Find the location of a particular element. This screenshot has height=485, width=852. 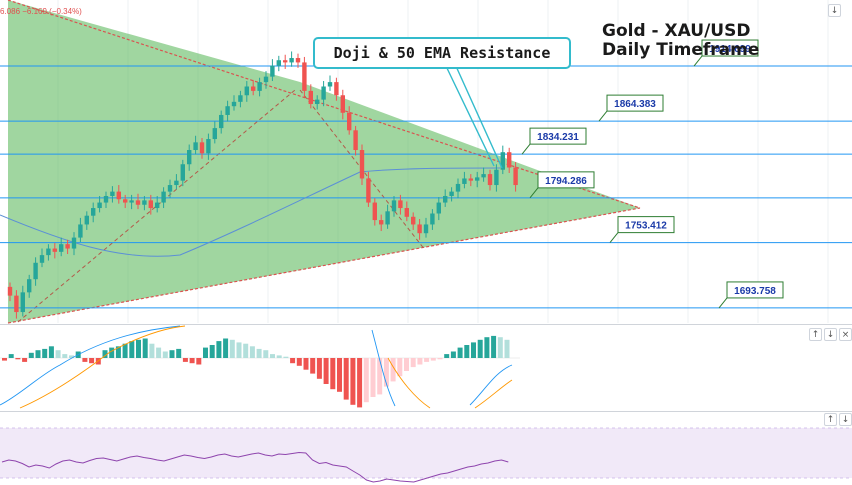

signal-line is located at coordinates (266, 367).